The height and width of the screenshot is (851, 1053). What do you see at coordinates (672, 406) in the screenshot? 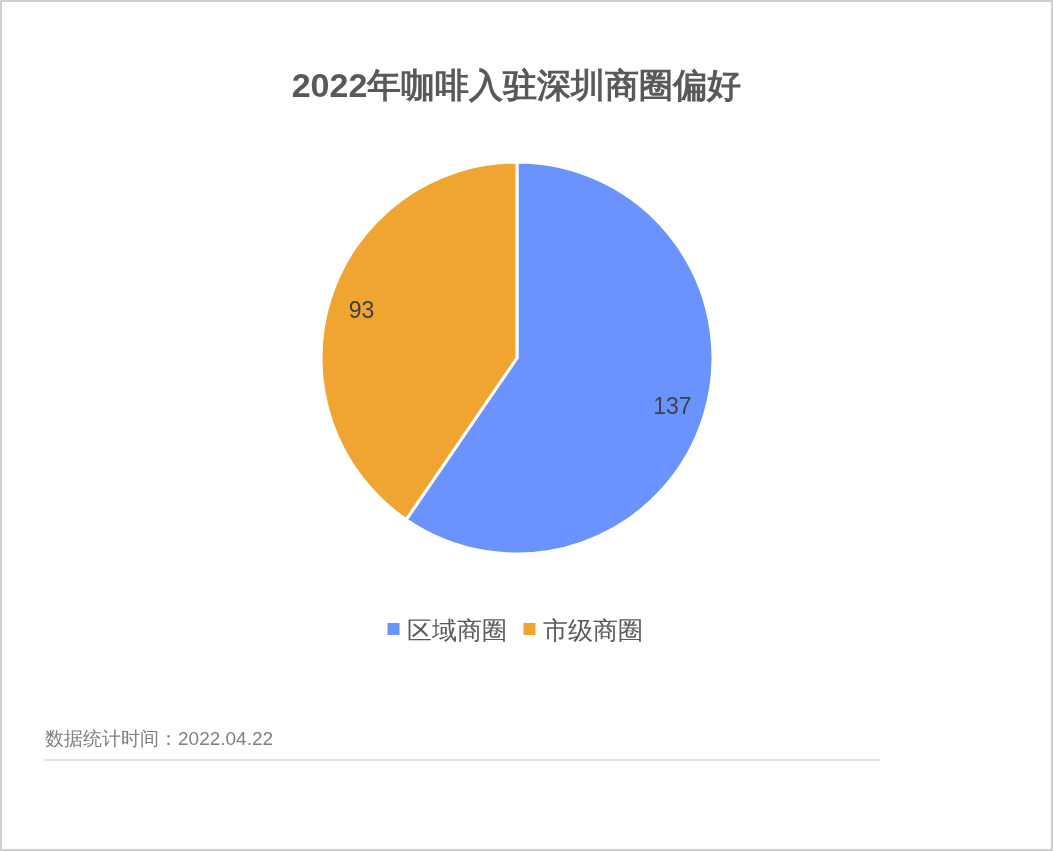
I see `data-label: 137` at bounding box center [672, 406].